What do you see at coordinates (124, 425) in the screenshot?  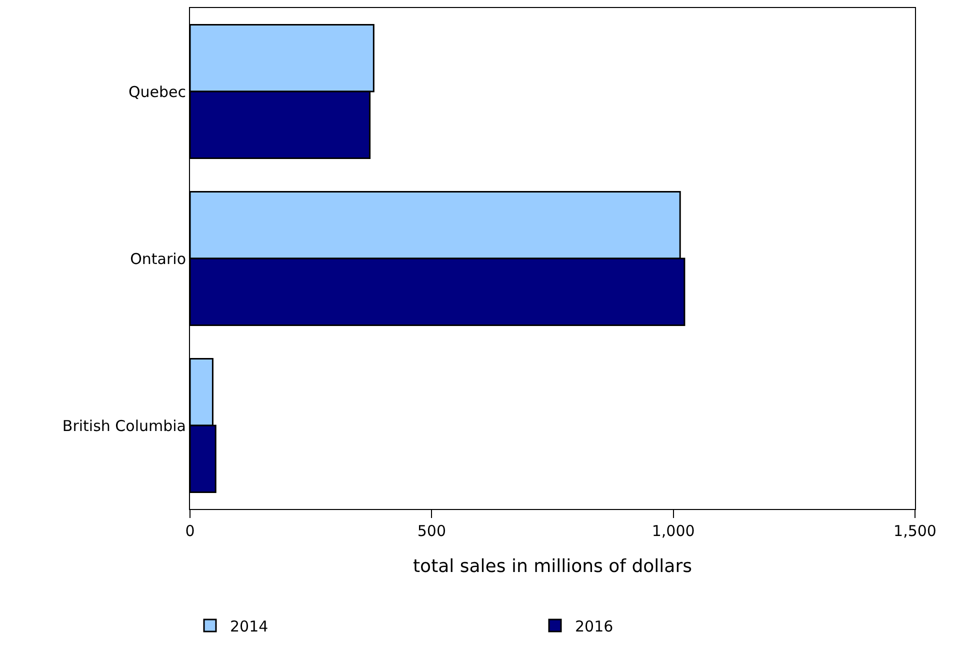 I see `y-tick-label: British Columbia` at bounding box center [124, 425].